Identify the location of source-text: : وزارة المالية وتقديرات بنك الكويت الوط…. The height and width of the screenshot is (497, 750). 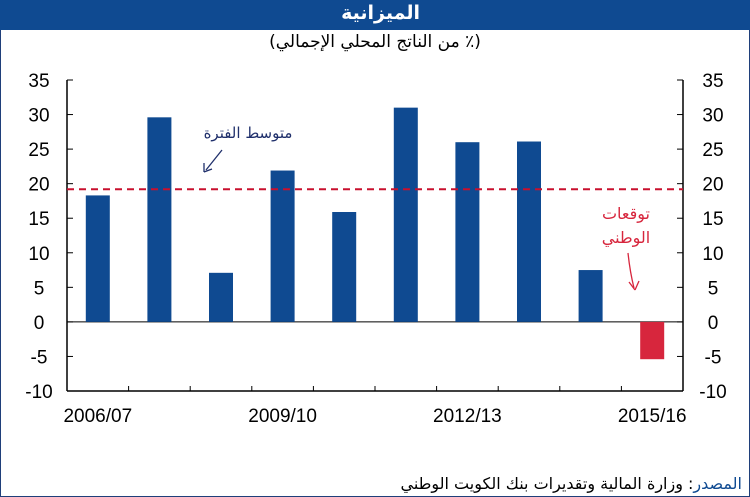
(547, 483).